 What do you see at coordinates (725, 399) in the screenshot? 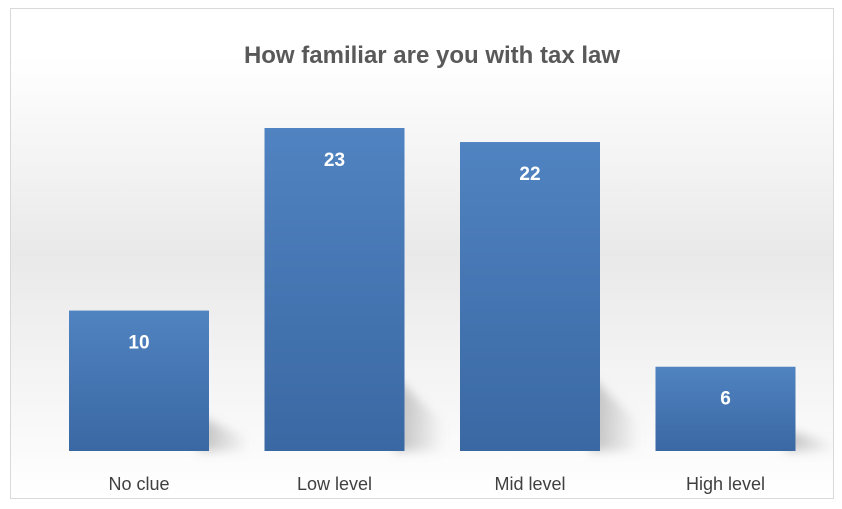
I see `data-label: 6` at bounding box center [725, 399].